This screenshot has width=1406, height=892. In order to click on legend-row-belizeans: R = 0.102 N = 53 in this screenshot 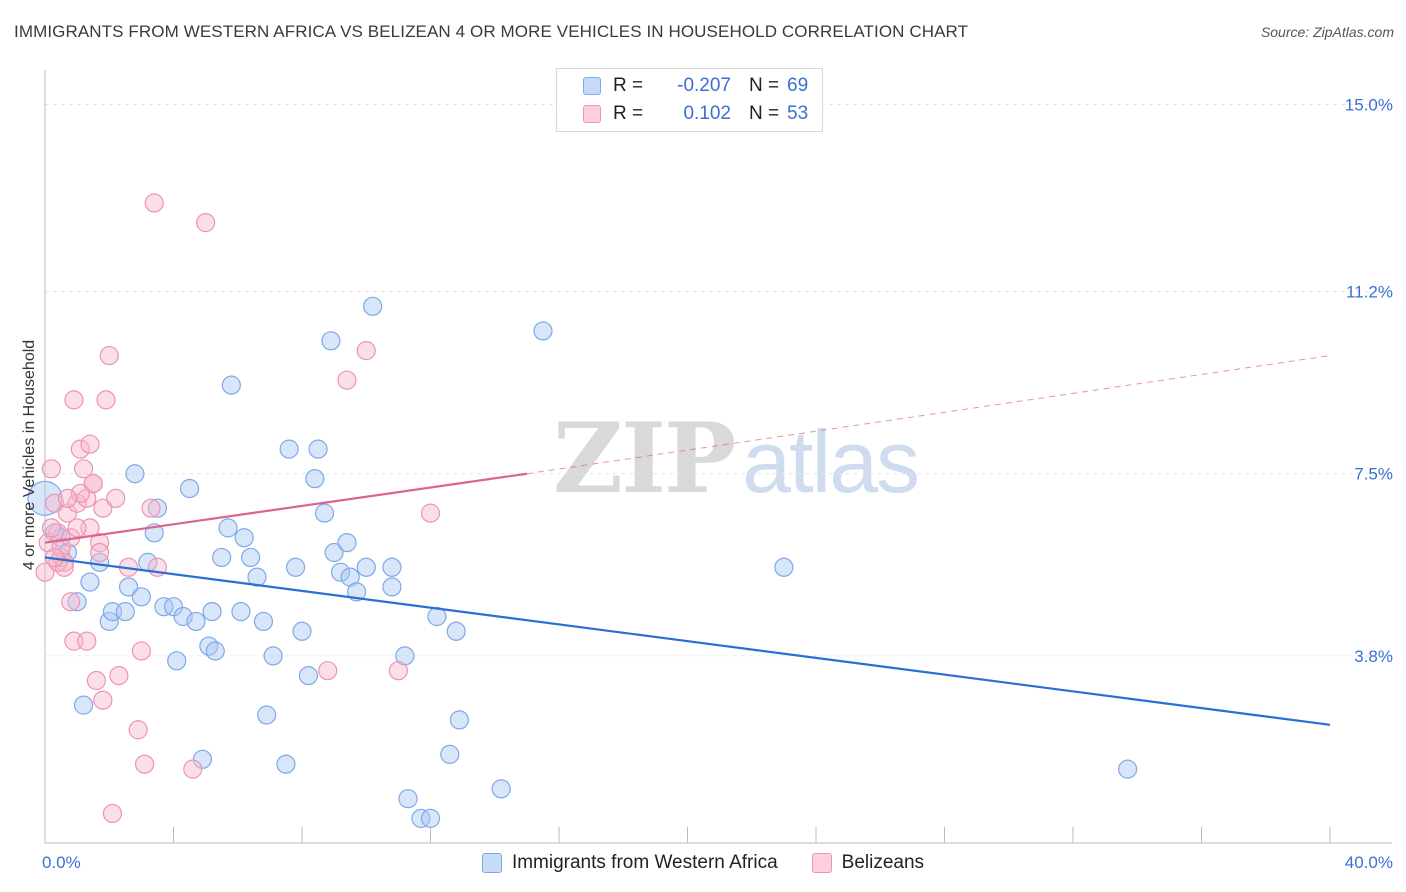, I will do `click(695, 114)`.